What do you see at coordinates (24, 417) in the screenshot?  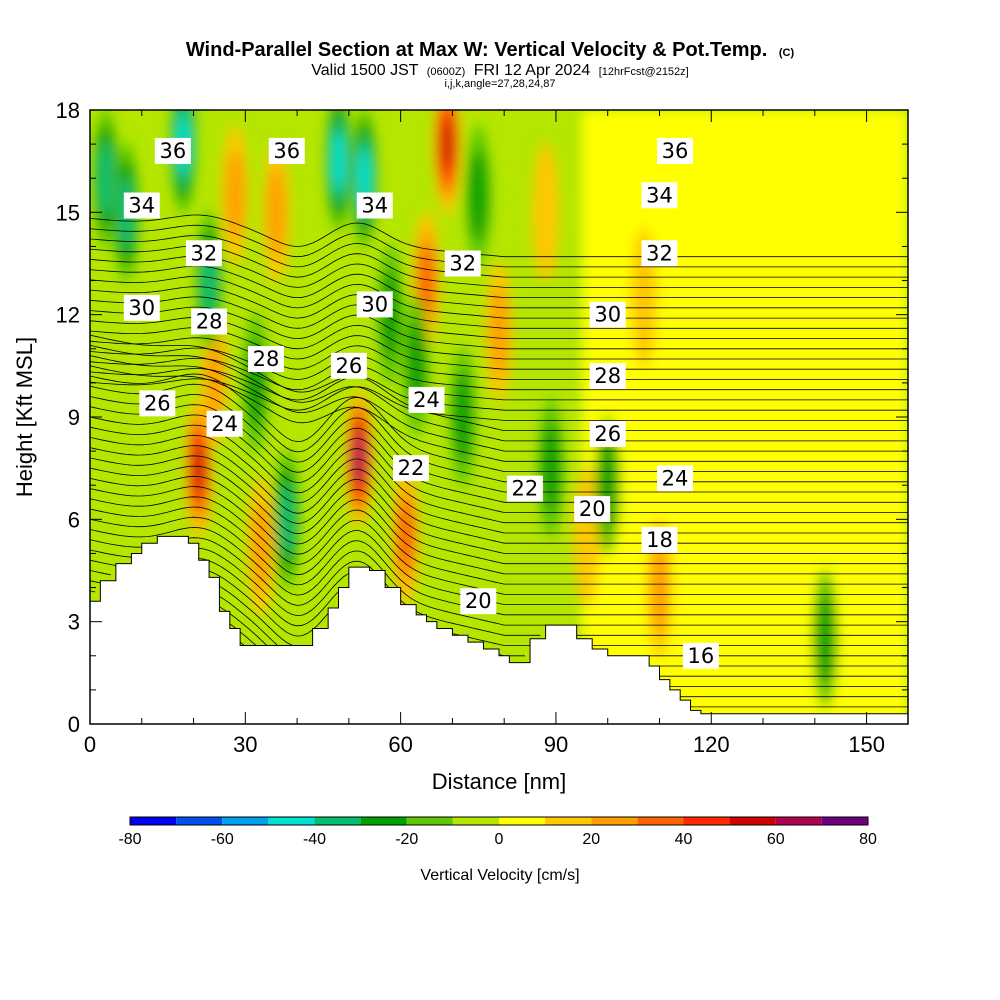 I see `y-axis-label: Height [Kft MSL]` at bounding box center [24, 417].